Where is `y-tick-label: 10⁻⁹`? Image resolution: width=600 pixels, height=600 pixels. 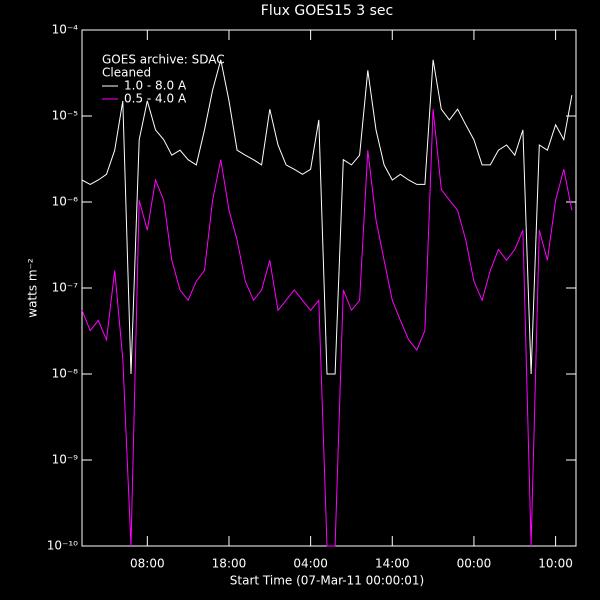 y-tick-label: 10⁻⁹ is located at coordinates (65, 460).